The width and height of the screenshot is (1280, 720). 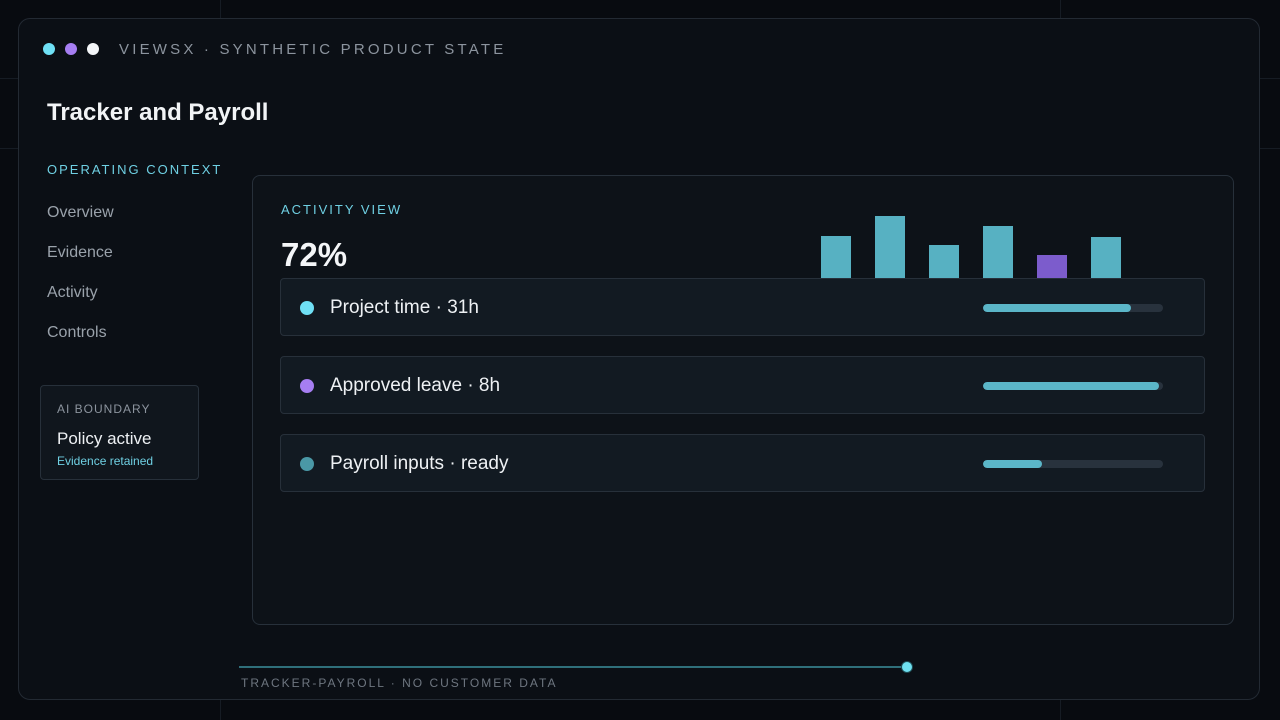 I want to click on window-dot-white, so click(x=93, y=49).